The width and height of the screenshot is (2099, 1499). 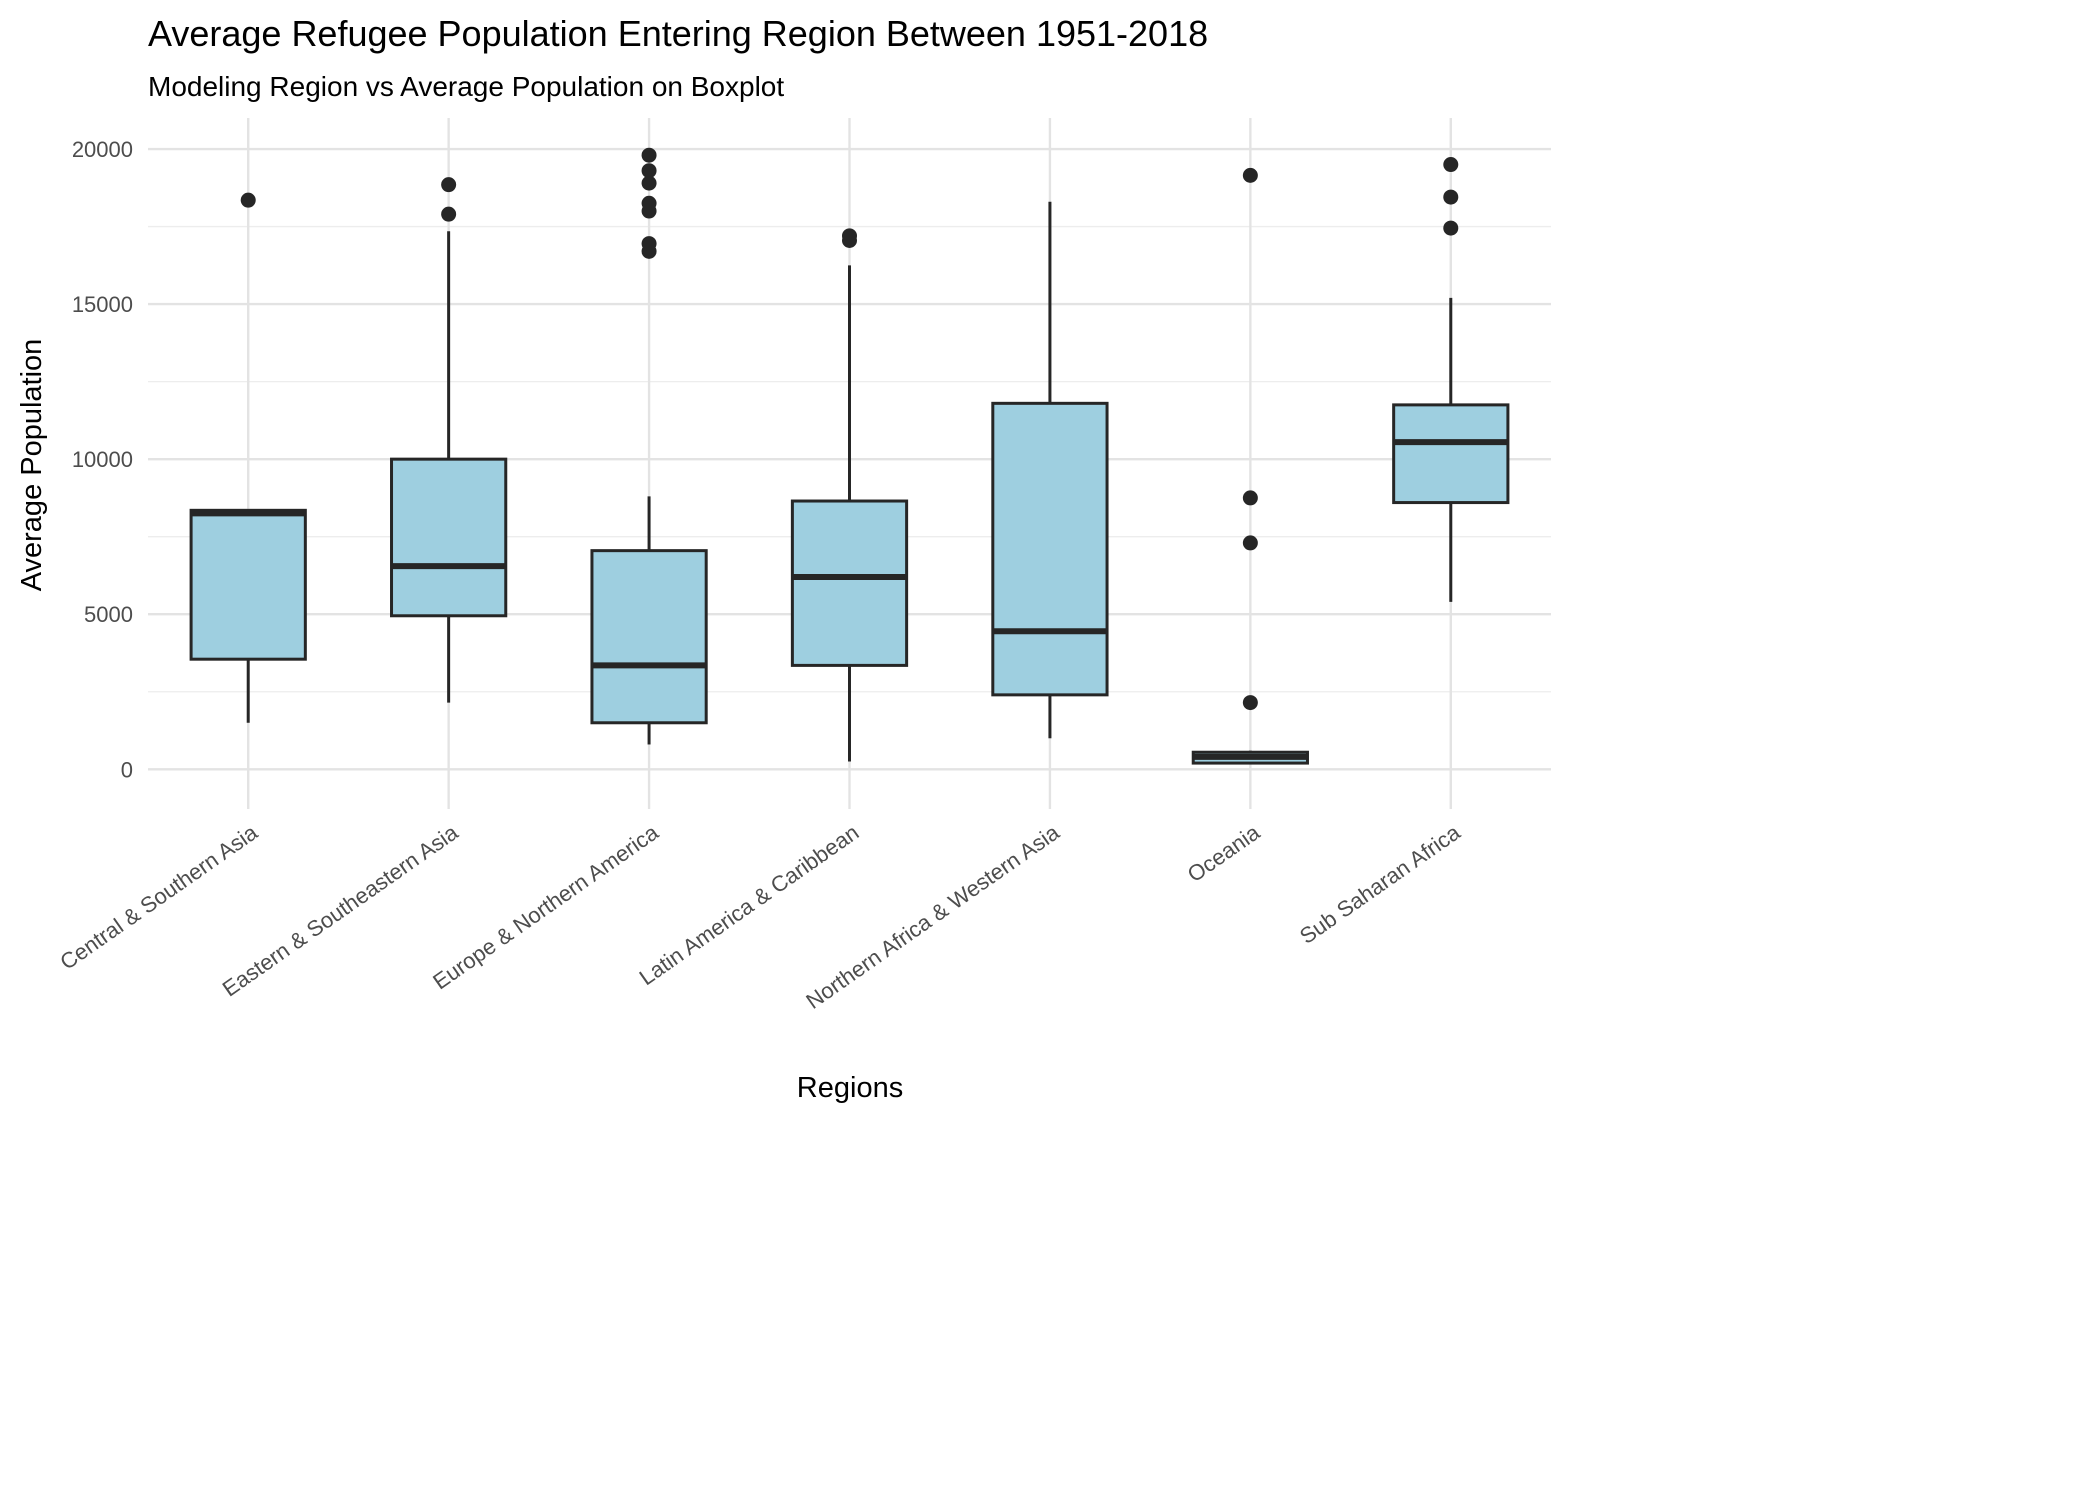 I want to click on x-tick-label: Central & Southern Asia, so click(x=158, y=897).